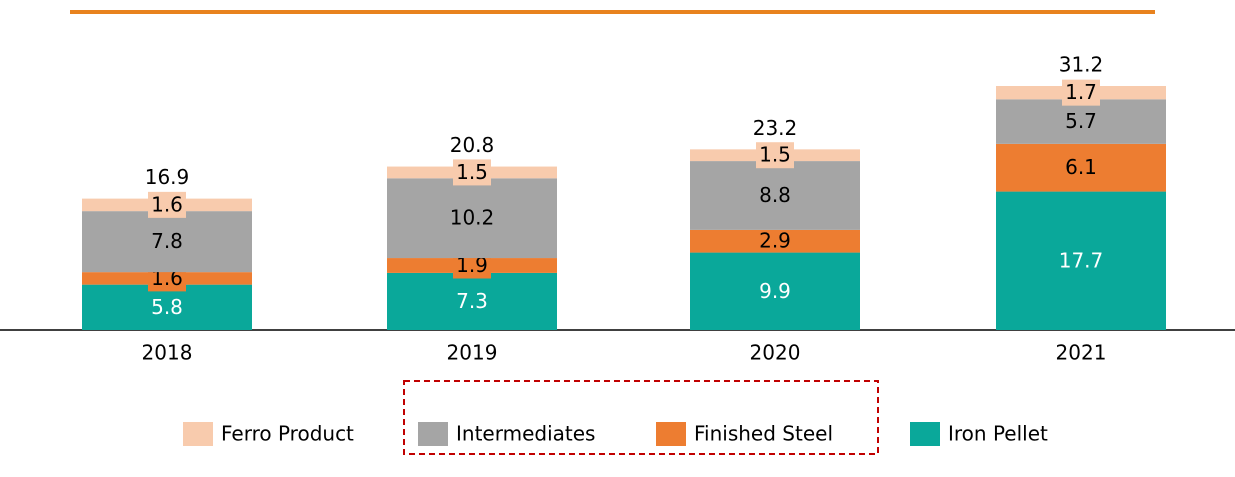  I want to click on data-label: 1.6, so click(167, 204).